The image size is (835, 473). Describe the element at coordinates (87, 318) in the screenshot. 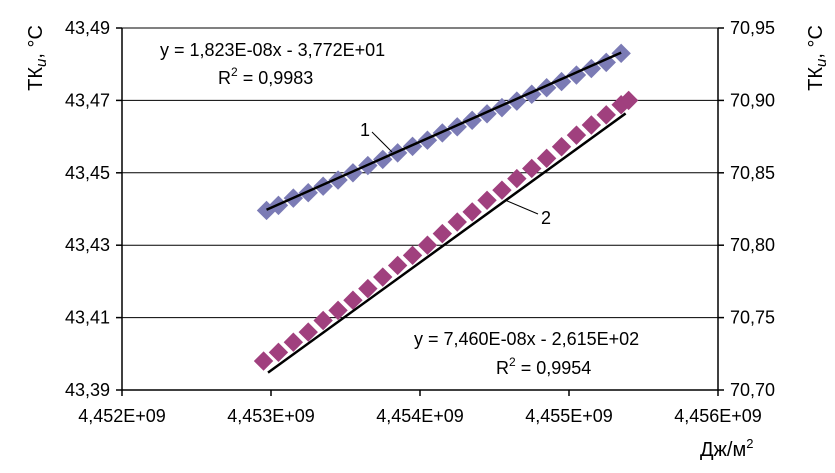

I see `y-left-tick-label: 43,41` at that location.